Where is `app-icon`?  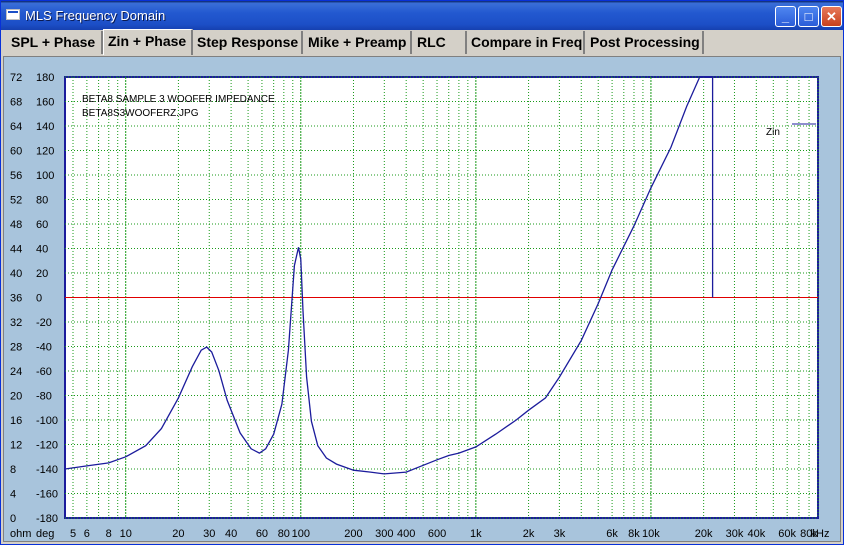 app-icon is located at coordinates (13, 14).